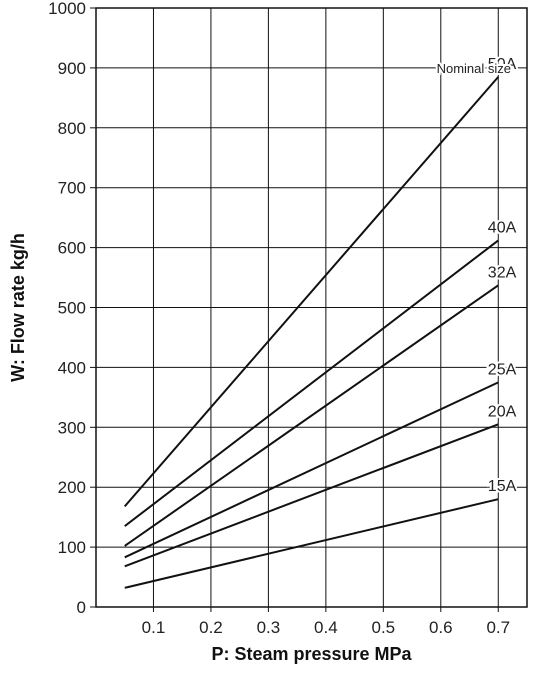 Image resolution: width=549 pixels, height=677 pixels. Describe the element at coordinates (502, 411) in the screenshot. I see `series-label-20a: 20A` at that location.